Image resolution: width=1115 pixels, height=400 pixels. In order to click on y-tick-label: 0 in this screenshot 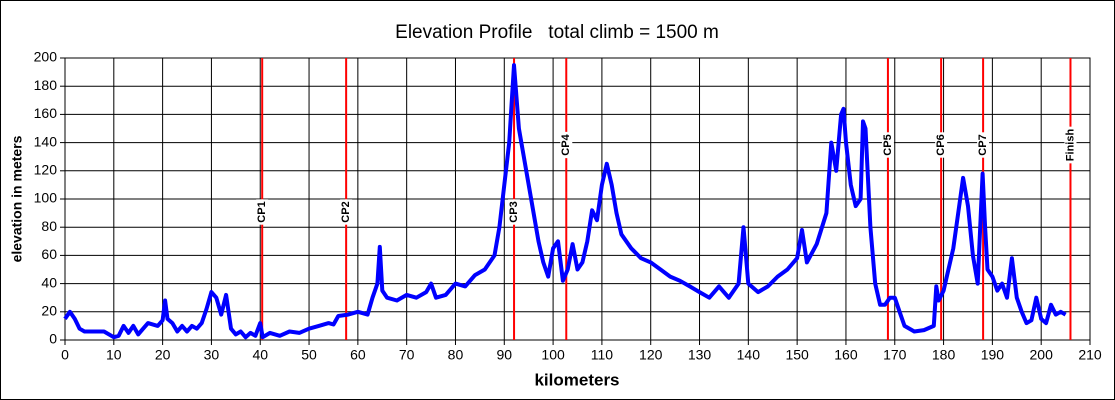, I will do `click(53, 339)`.